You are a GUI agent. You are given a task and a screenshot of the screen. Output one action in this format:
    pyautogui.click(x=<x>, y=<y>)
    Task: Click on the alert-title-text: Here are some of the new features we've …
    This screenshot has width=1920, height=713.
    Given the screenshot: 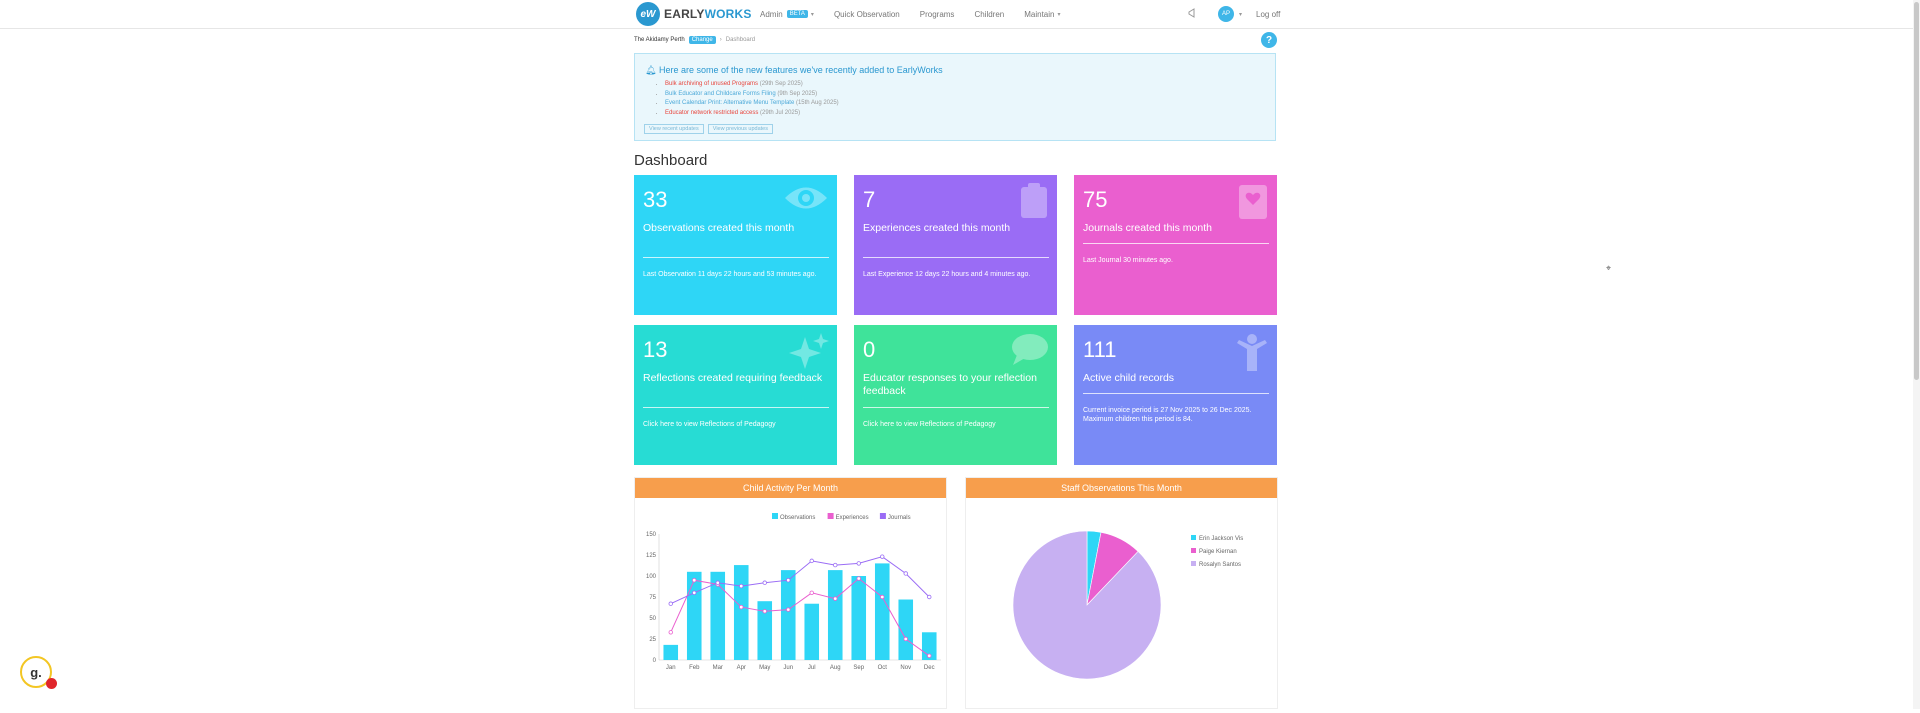 What is the action you would take?
    pyautogui.click(x=800, y=70)
    